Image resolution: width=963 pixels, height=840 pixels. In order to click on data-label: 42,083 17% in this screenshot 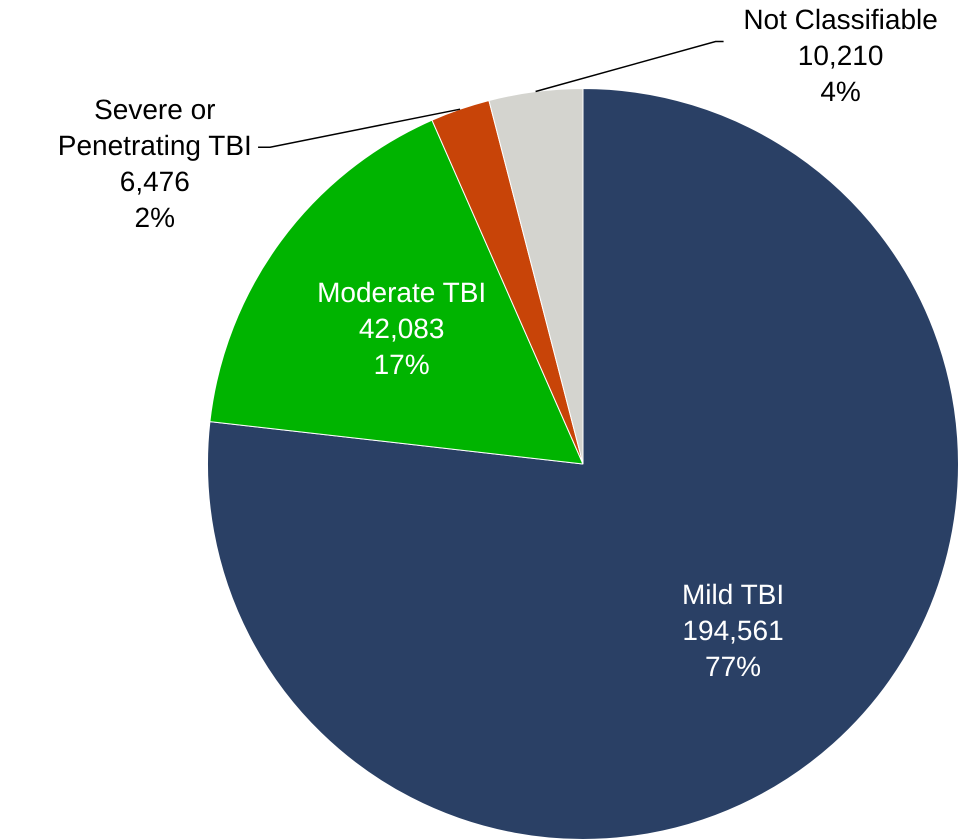, I will do `click(401, 346)`.